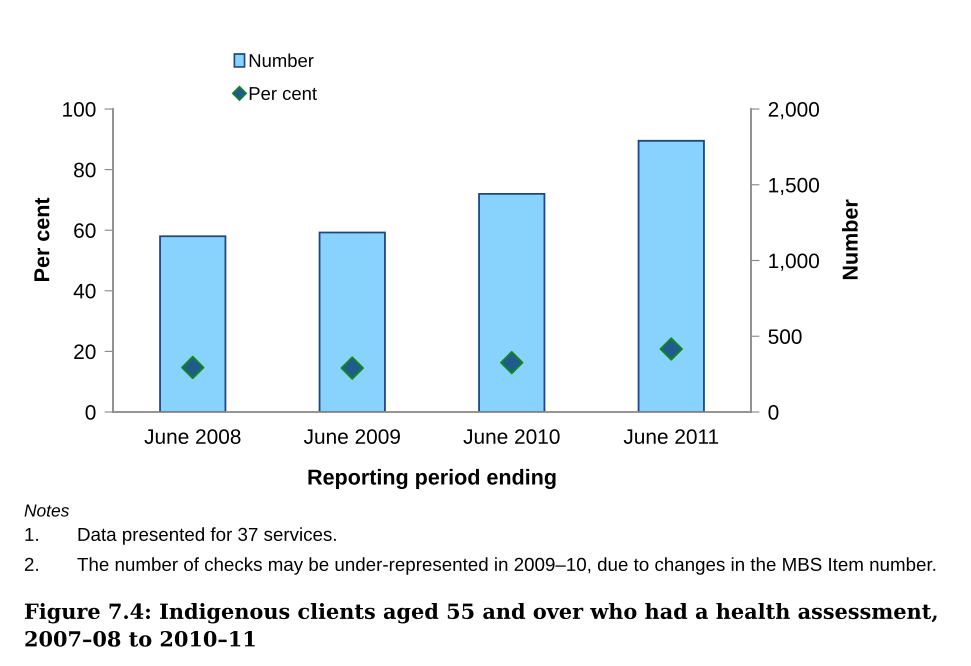 The height and width of the screenshot is (666, 971). Describe the element at coordinates (85, 291) in the screenshot. I see `y-tick-label: 40` at that location.